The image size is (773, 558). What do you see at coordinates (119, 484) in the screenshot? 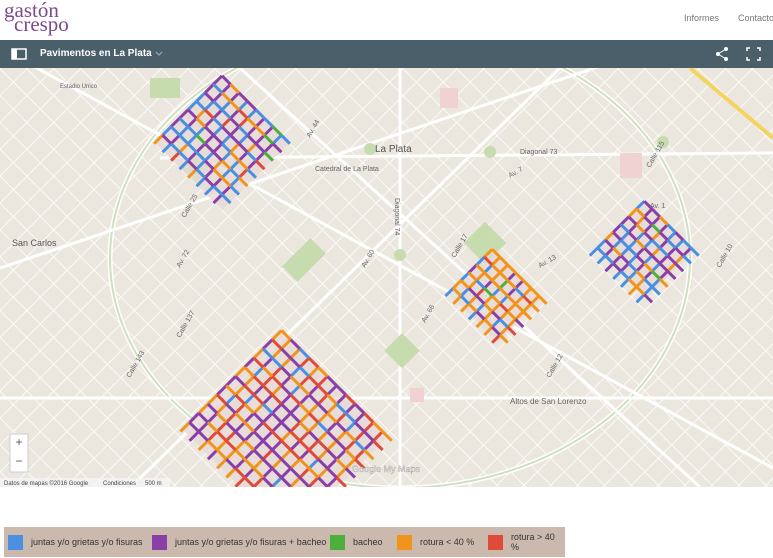
I see `terms-link: Condiciones` at bounding box center [119, 484].